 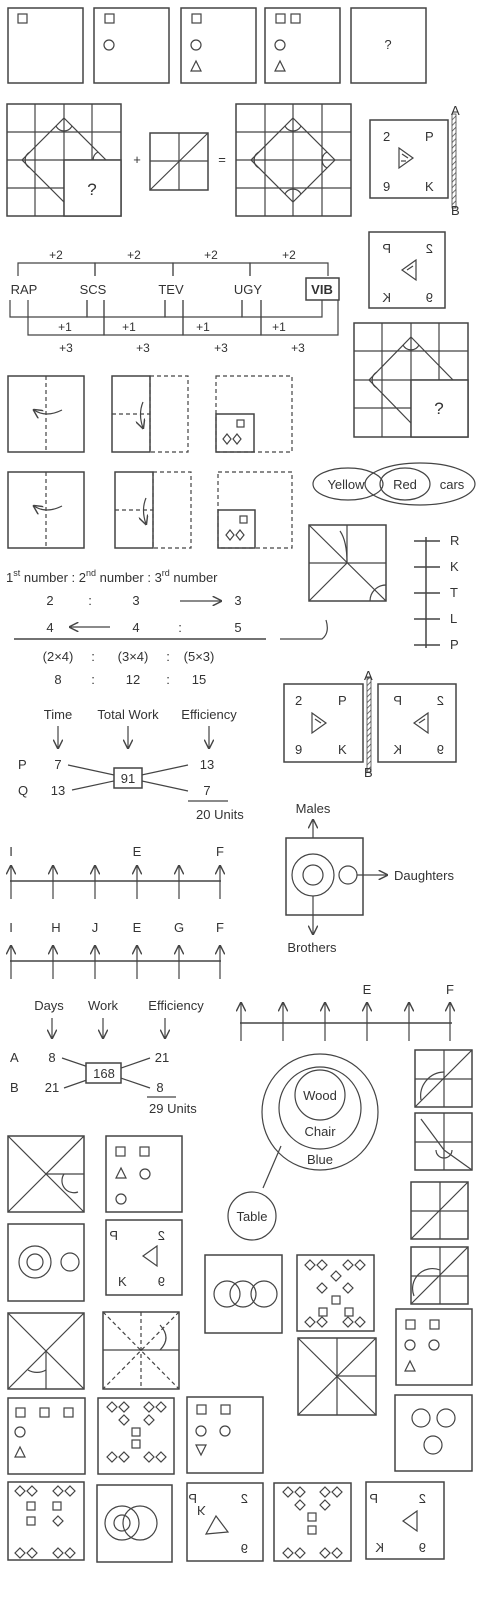 I want to click on card-label-br: K, so click(x=429, y=186).